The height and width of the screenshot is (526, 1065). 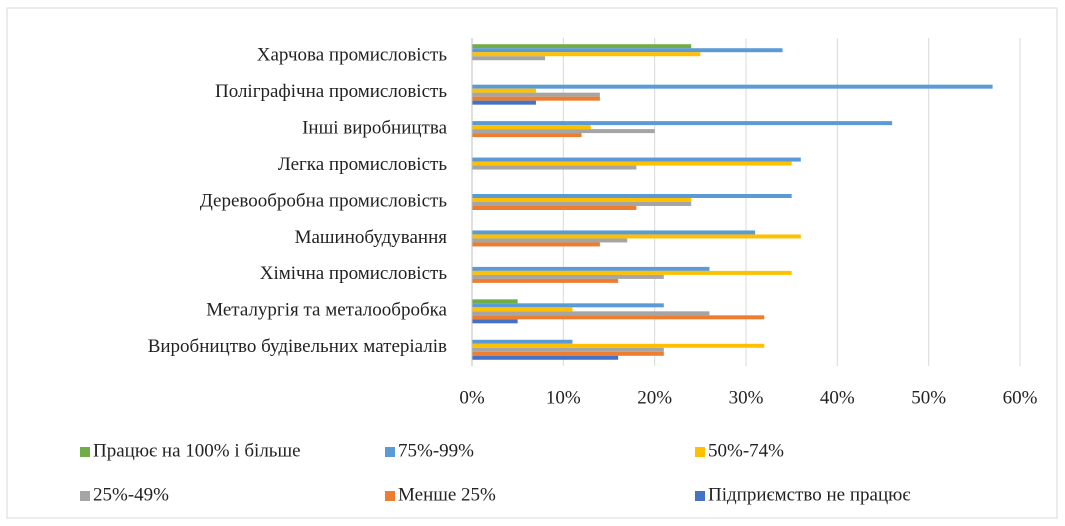 What do you see at coordinates (197, 450) in the screenshot?
I see `legend-label: Працює на 100% і більше` at bounding box center [197, 450].